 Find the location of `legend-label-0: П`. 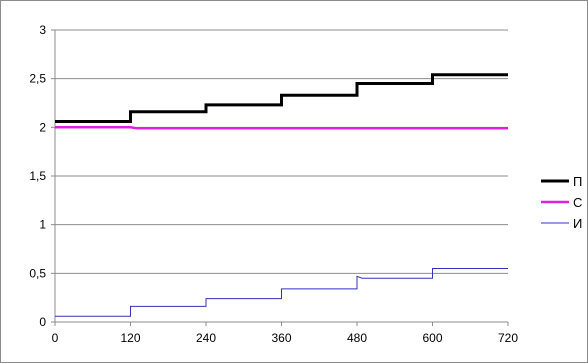

legend-label-0: П is located at coordinates (577, 181).